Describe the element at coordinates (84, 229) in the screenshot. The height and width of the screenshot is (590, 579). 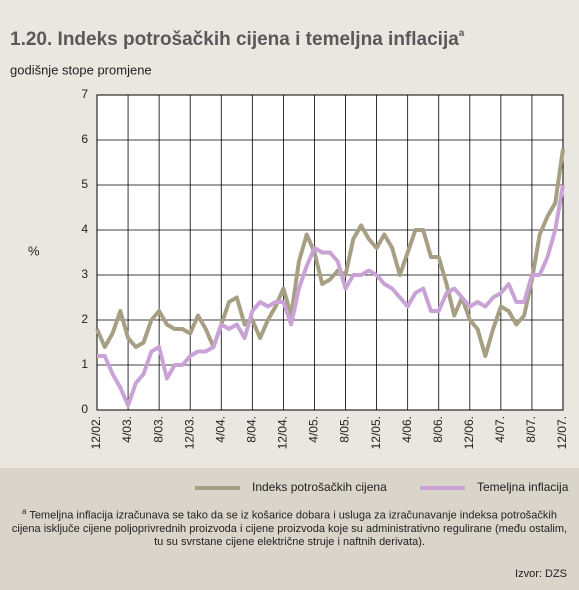
I see `y-tick-label: 4` at that location.